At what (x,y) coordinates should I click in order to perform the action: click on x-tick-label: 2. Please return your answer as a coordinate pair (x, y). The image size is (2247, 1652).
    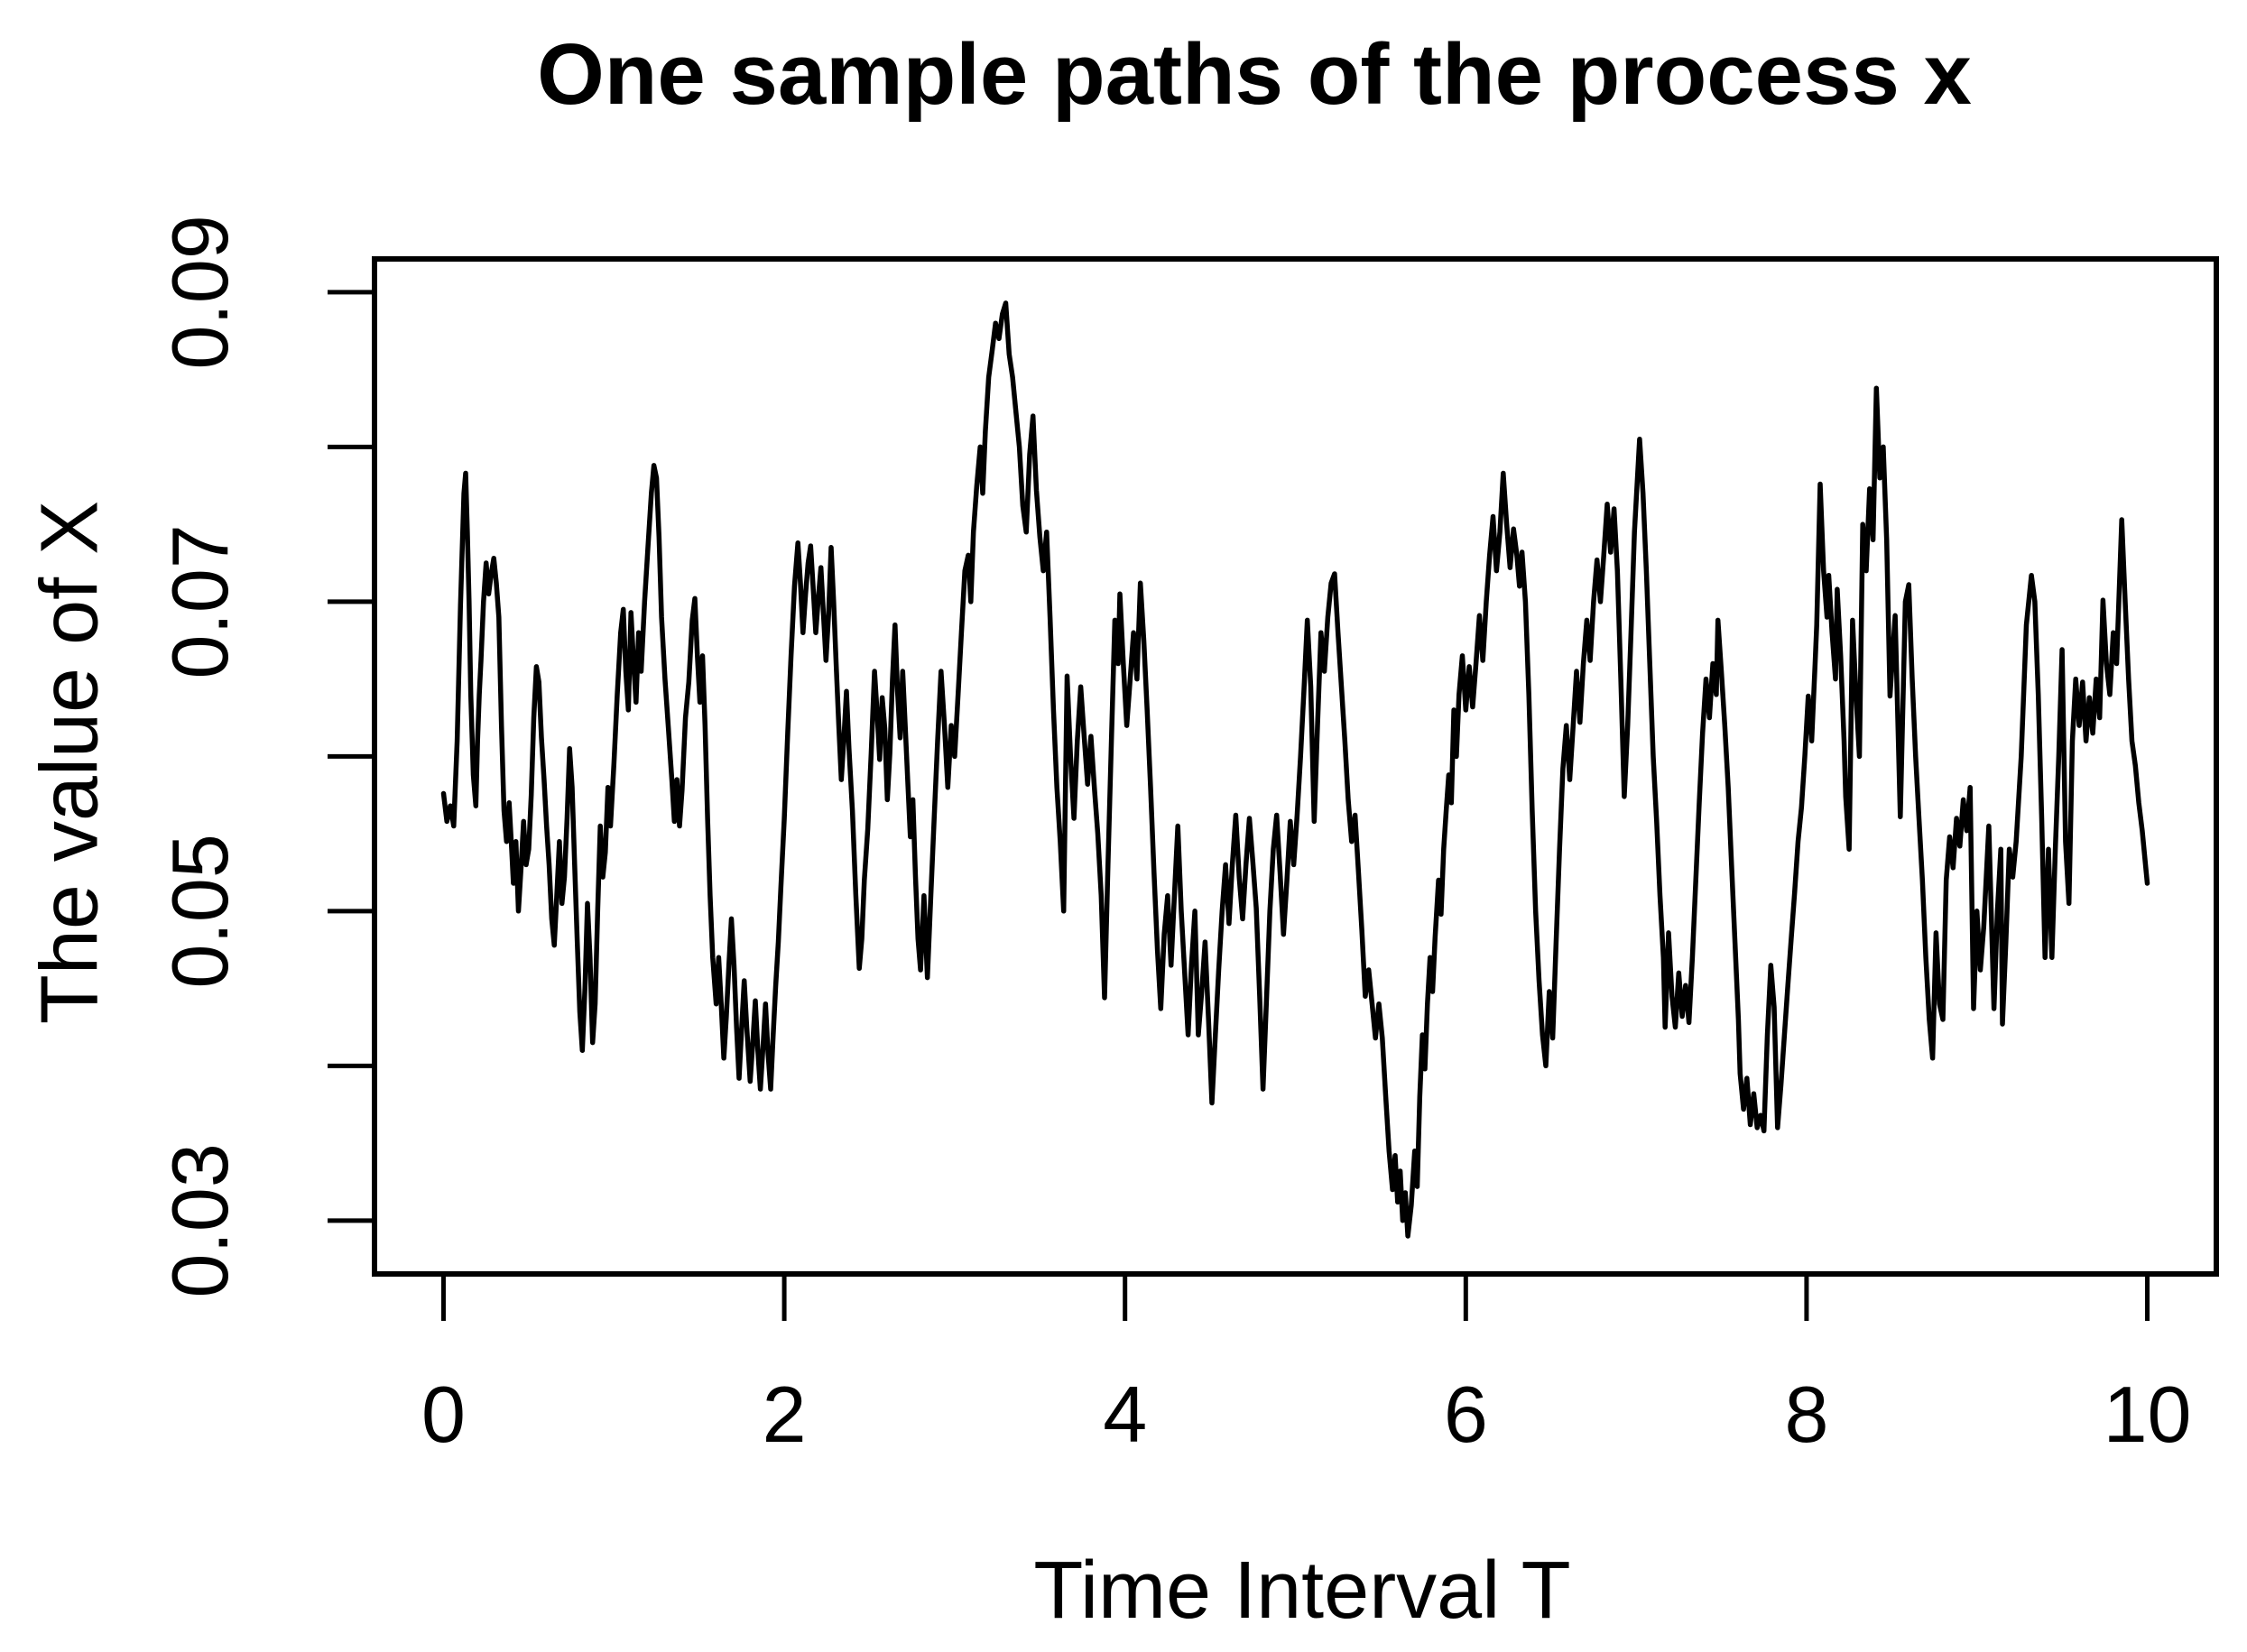
    Looking at the image, I should click on (785, 1414).